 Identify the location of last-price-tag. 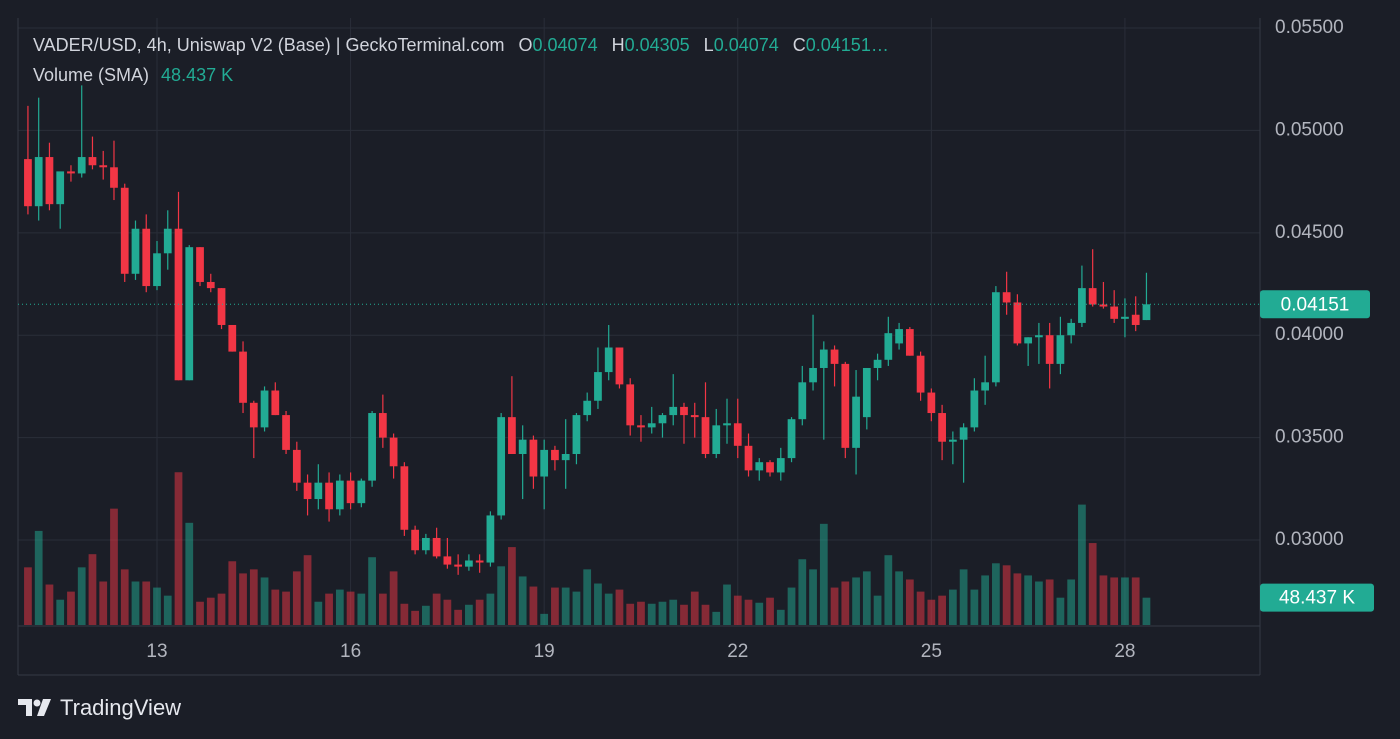
(1315, 304).